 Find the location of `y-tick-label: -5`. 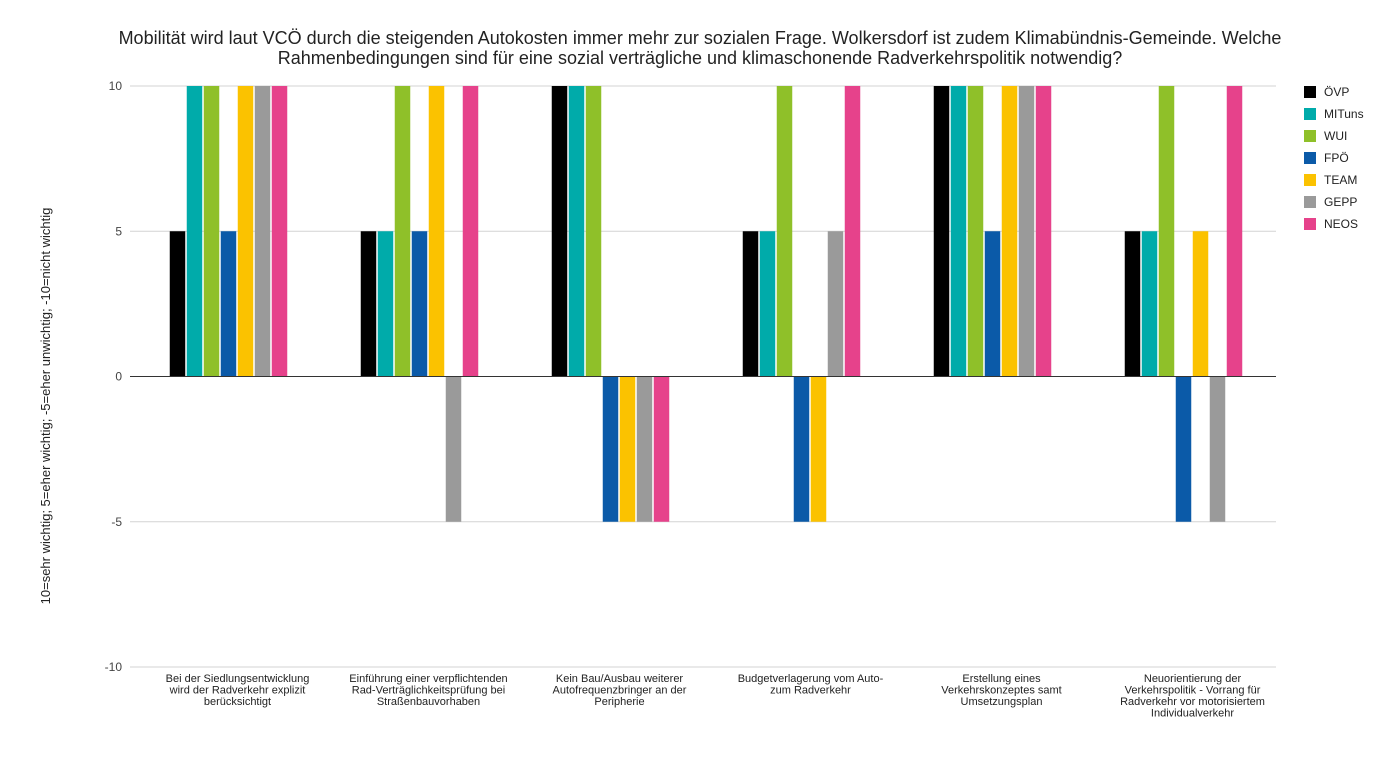

y-tick-label: -5 is located at coordinates (116, 522).